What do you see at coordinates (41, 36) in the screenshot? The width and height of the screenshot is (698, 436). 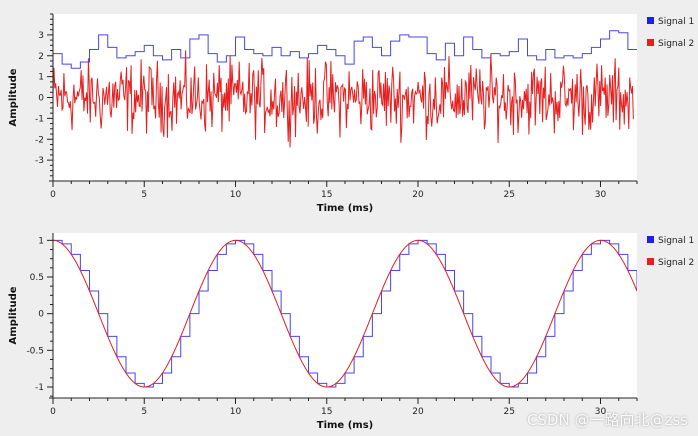 I see `y-tick-label: 3` at bounding box center [41, 36].